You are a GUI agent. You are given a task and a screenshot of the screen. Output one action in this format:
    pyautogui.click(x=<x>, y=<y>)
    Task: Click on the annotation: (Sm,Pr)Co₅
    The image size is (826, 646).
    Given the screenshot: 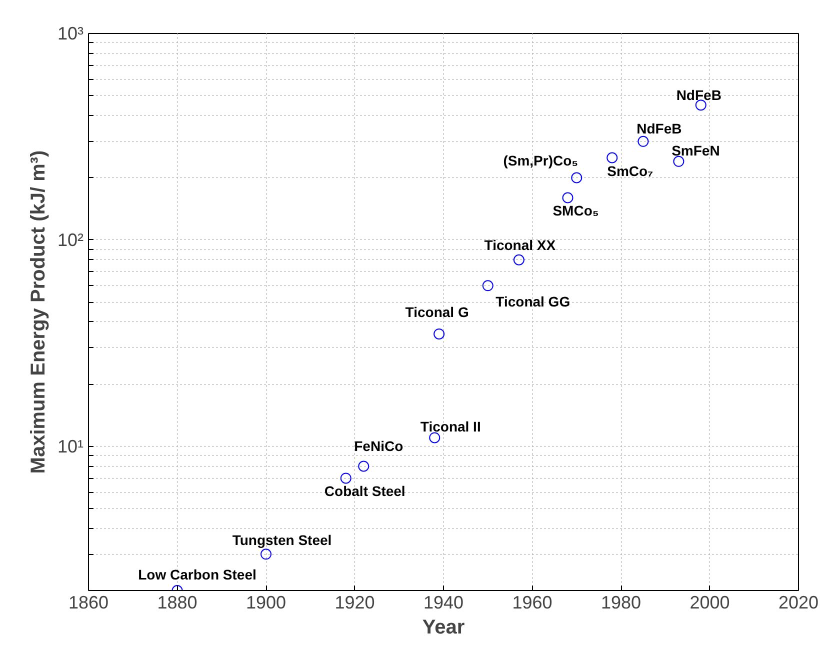 What is the action you would take?
    pyautogui.click(x=540, y=160)
    